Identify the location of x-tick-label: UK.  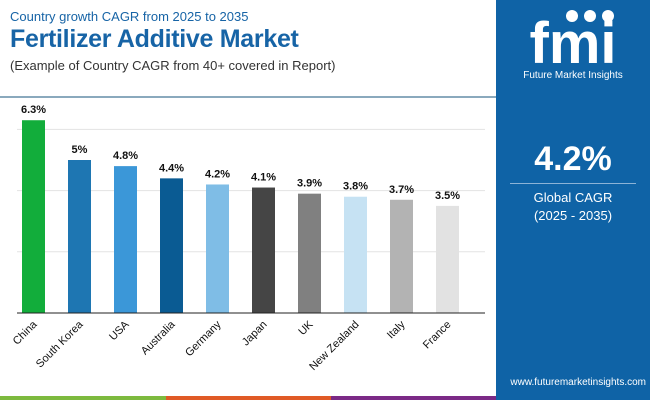
(306, 328).